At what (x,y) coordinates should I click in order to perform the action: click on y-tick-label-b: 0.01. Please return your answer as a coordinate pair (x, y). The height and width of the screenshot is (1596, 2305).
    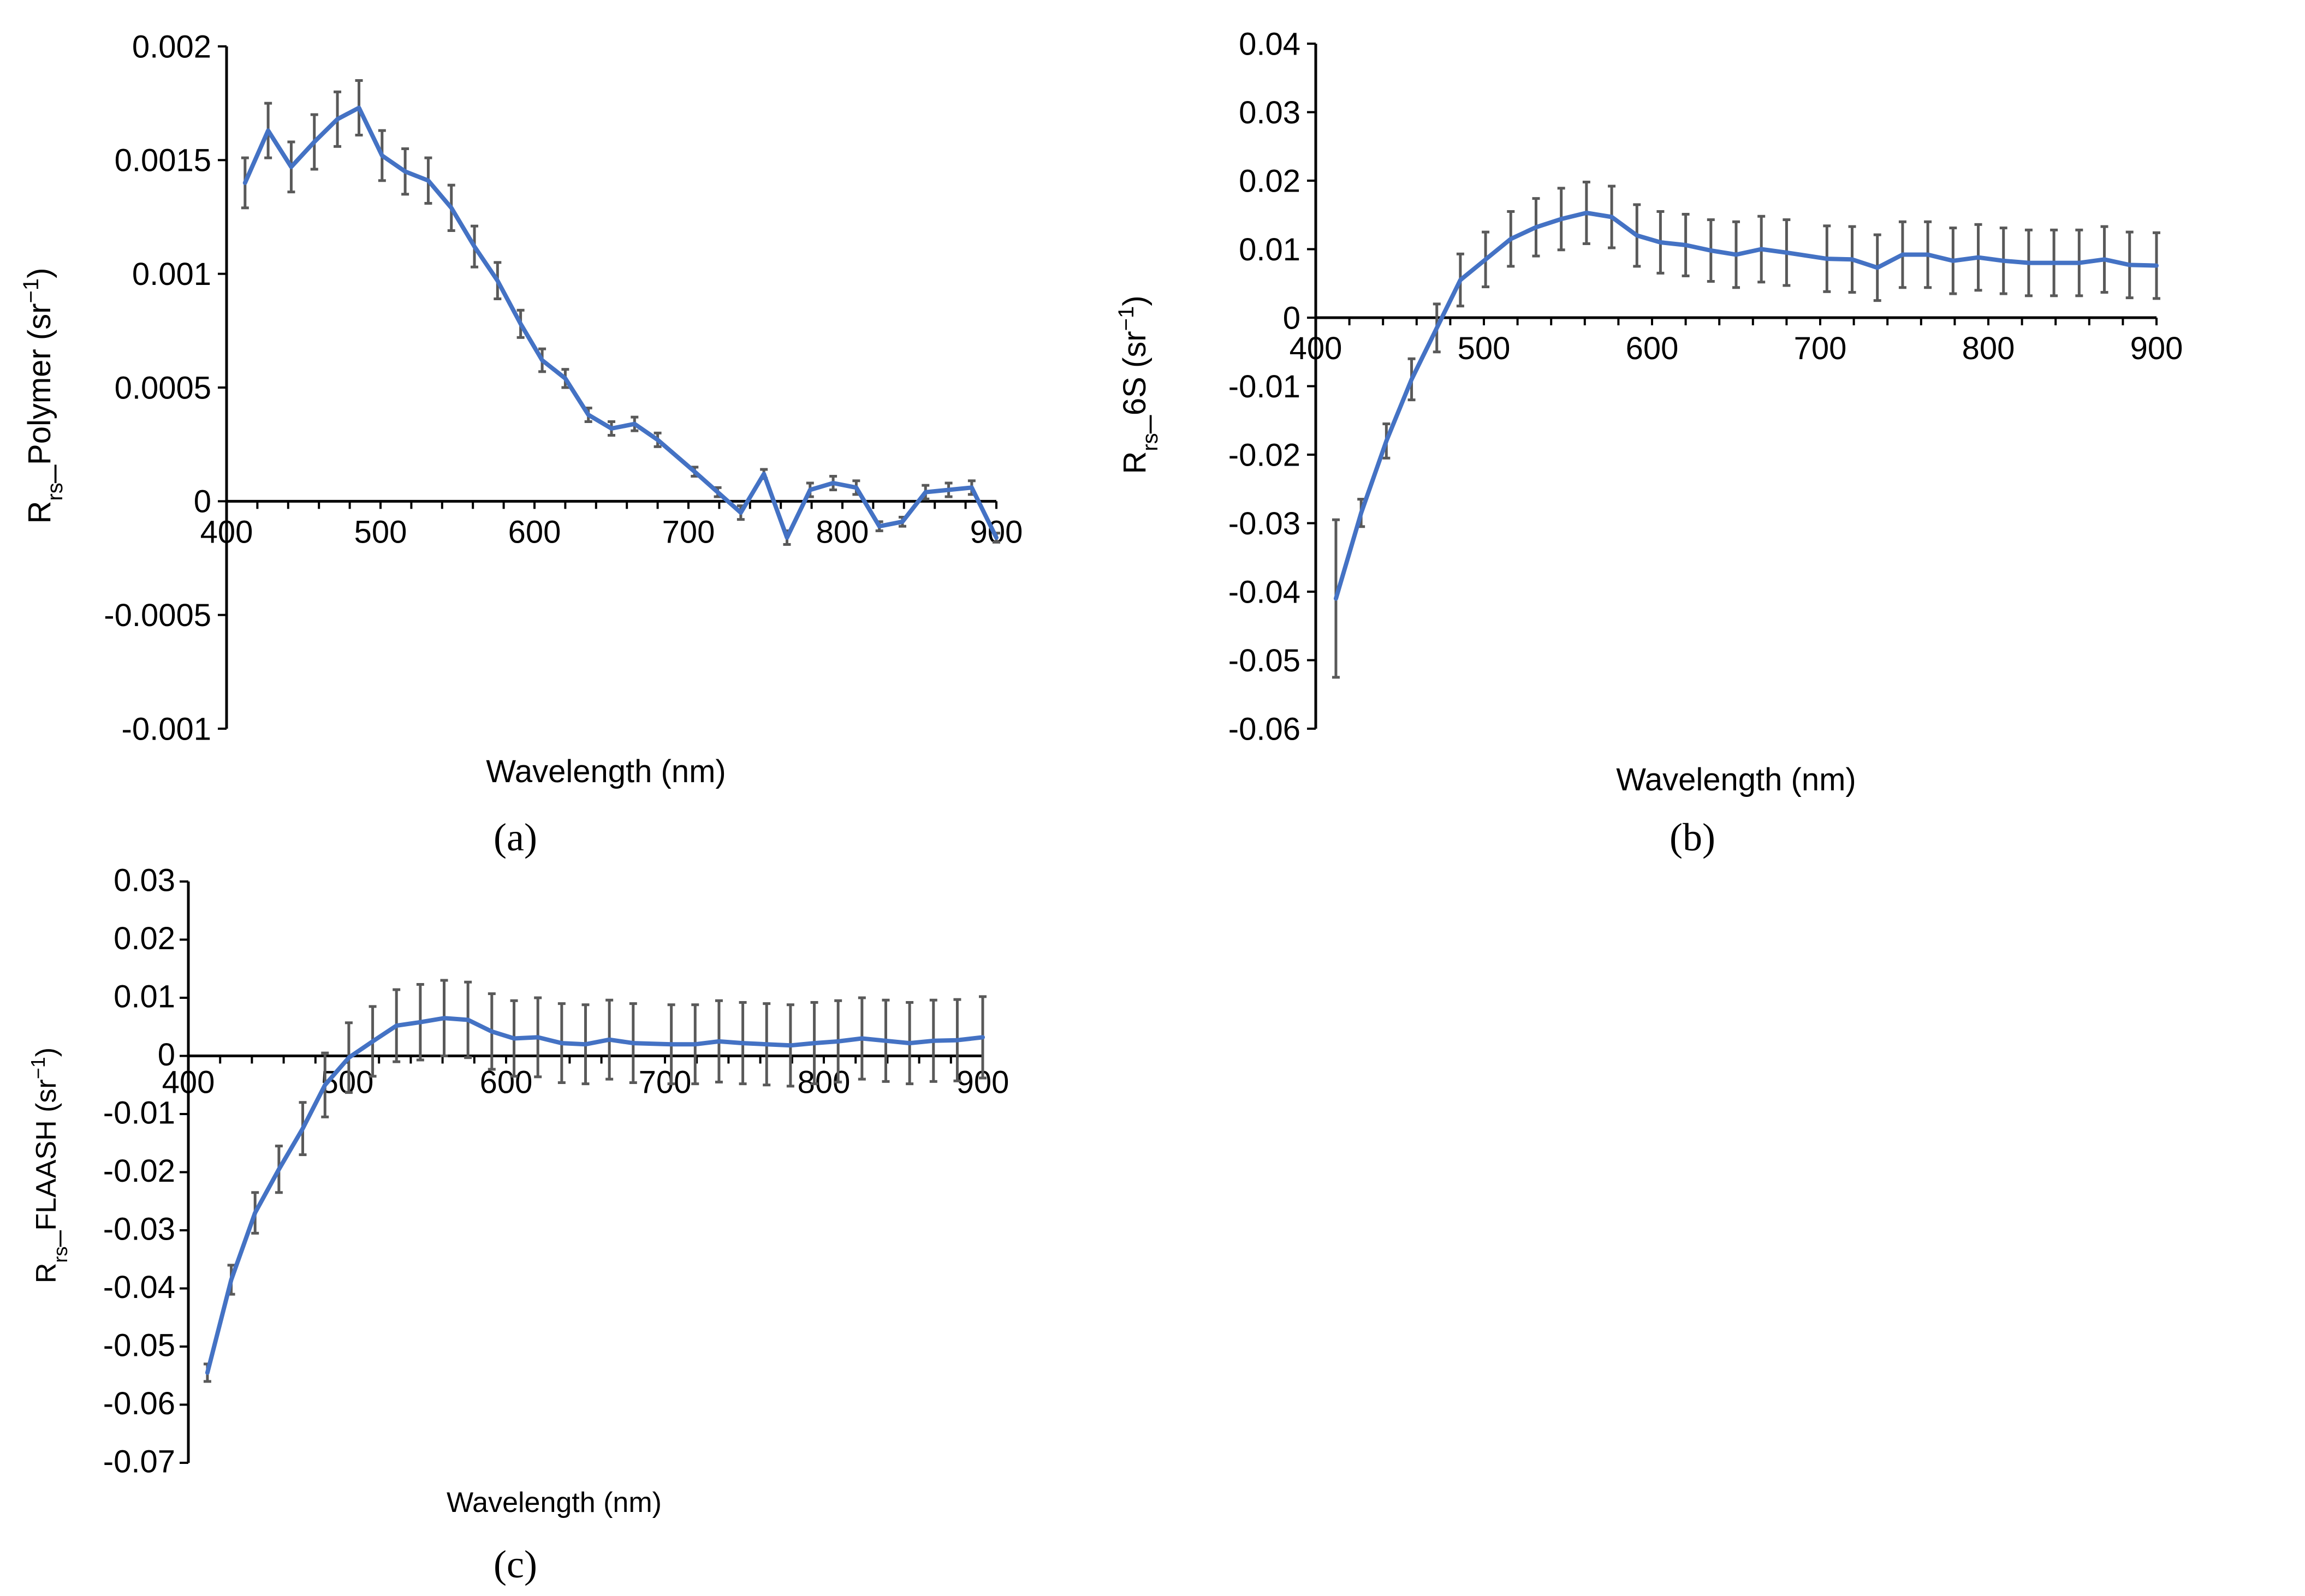
    Looking at the image, I should click on (1269, 249).